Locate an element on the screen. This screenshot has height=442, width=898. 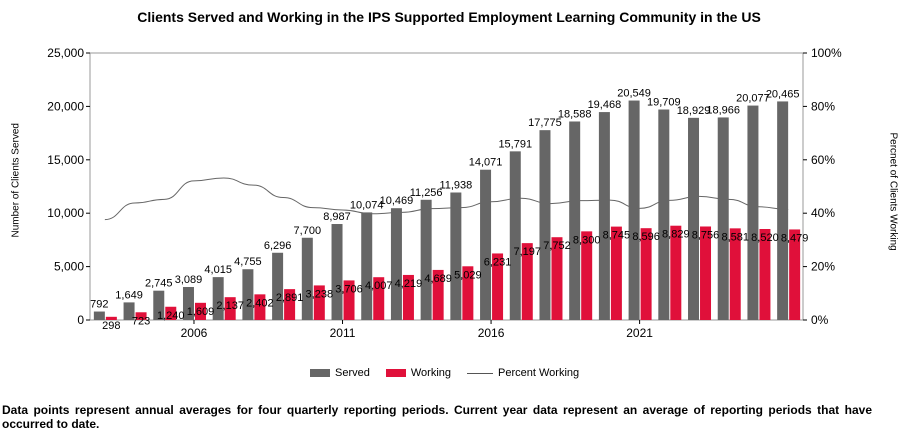
data-label-working: 8,581 is located at coordinates (735, 237).